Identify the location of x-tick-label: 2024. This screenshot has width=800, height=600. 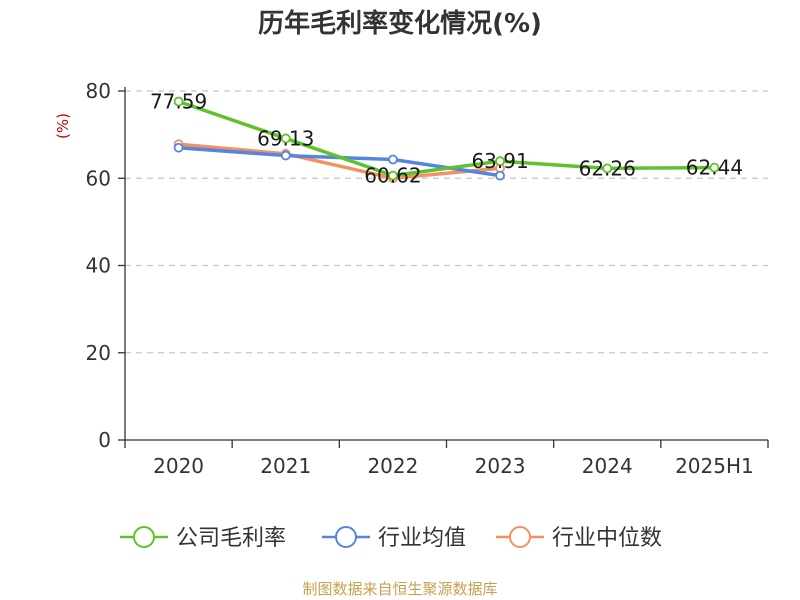
(607, 466).